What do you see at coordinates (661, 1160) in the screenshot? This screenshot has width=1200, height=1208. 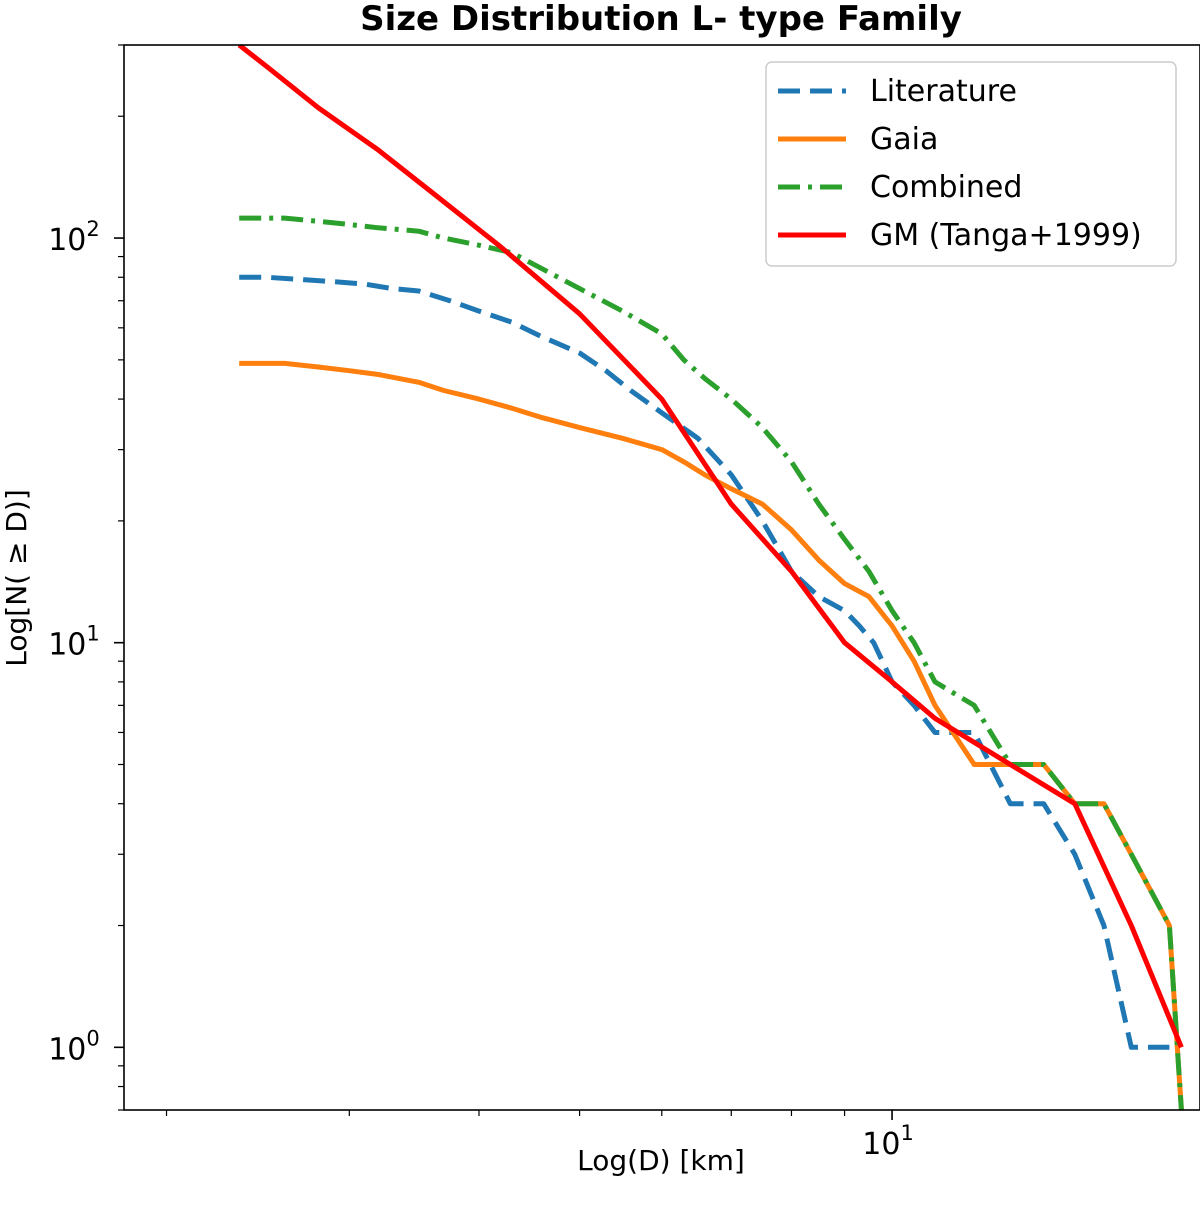 I see `x-axis-label: Log(D) [km]` at bounding box center [661, 1160].